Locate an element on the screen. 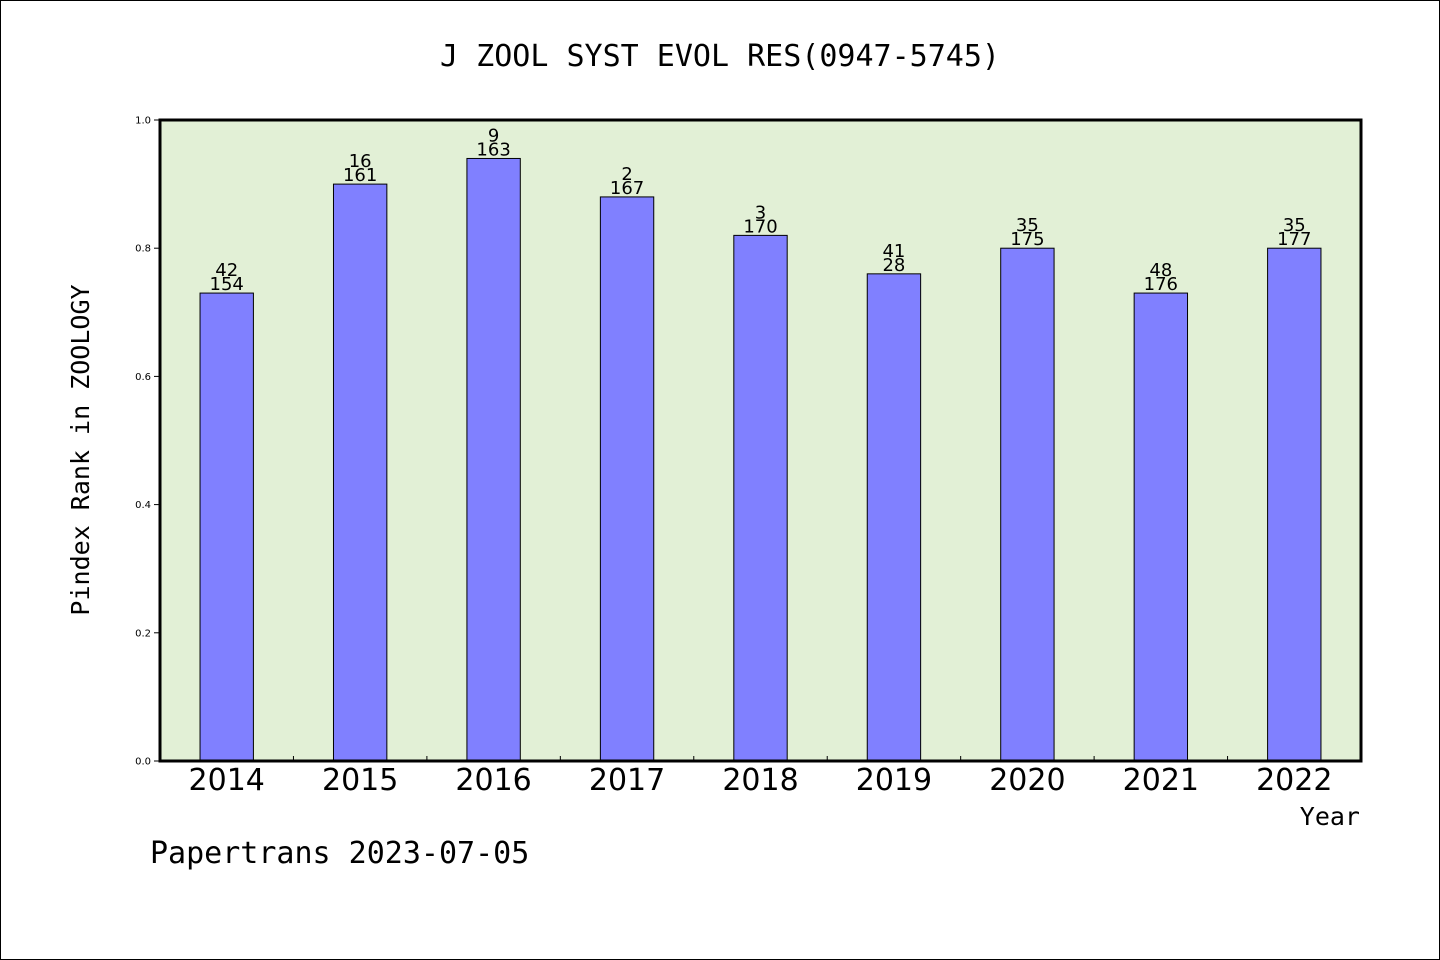  data-label-bottom-2014: 154 is located at coordinates (227, 284).